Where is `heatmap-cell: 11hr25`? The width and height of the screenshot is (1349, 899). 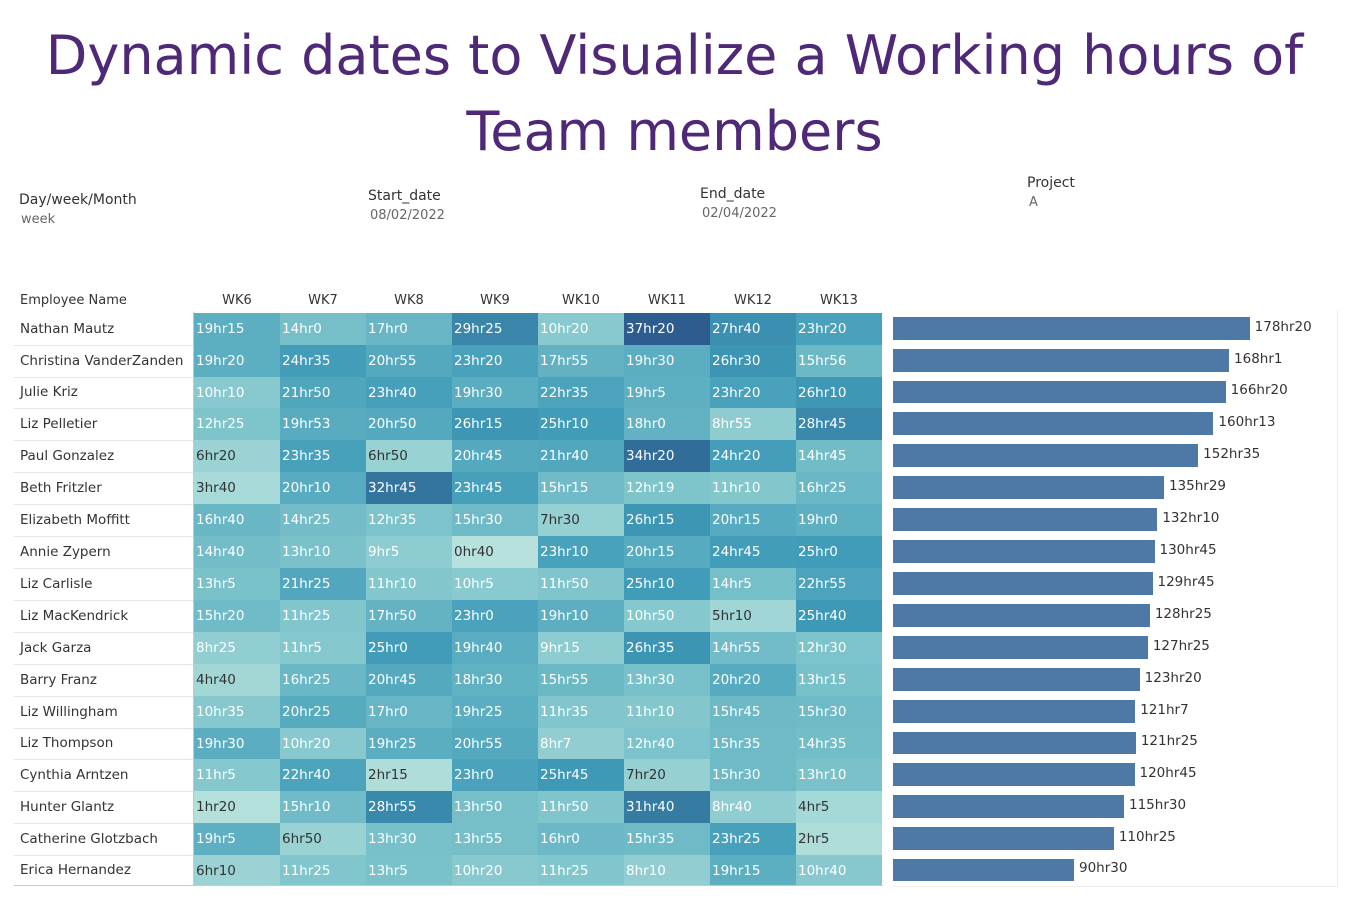
heatmap-cell: 11hr25 is located at coordinates (323, 616).